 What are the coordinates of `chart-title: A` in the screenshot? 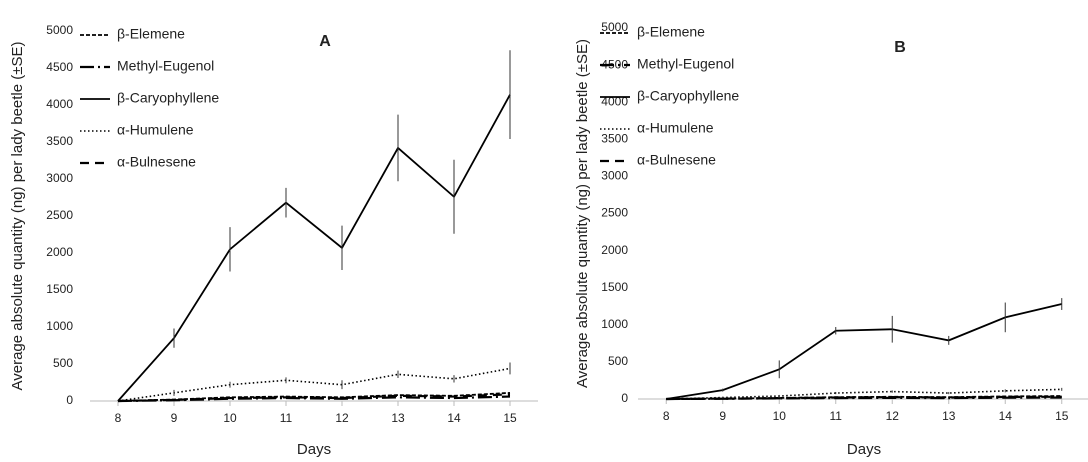 It's located at (325, 41).